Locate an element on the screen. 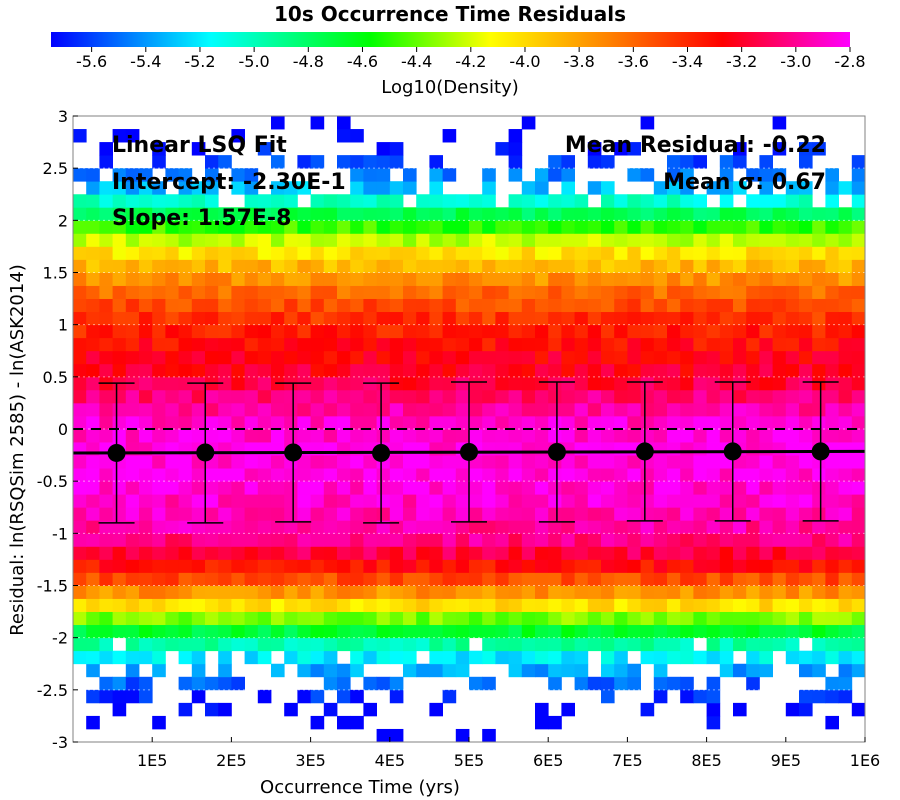  y-tick-label: -3 is located at coordinates (60, 742).